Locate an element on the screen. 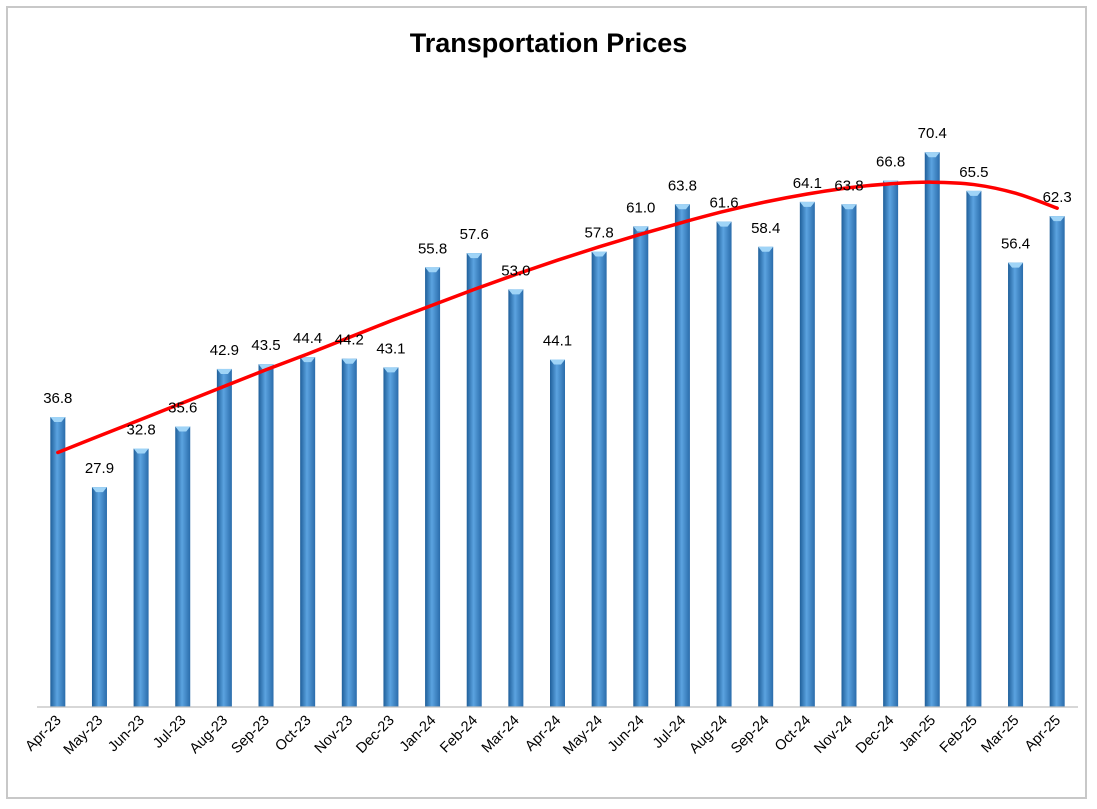 This screenshot has height=809, width=1097. x-tick-label: Jul-23 is located at coordinates (169, 732).